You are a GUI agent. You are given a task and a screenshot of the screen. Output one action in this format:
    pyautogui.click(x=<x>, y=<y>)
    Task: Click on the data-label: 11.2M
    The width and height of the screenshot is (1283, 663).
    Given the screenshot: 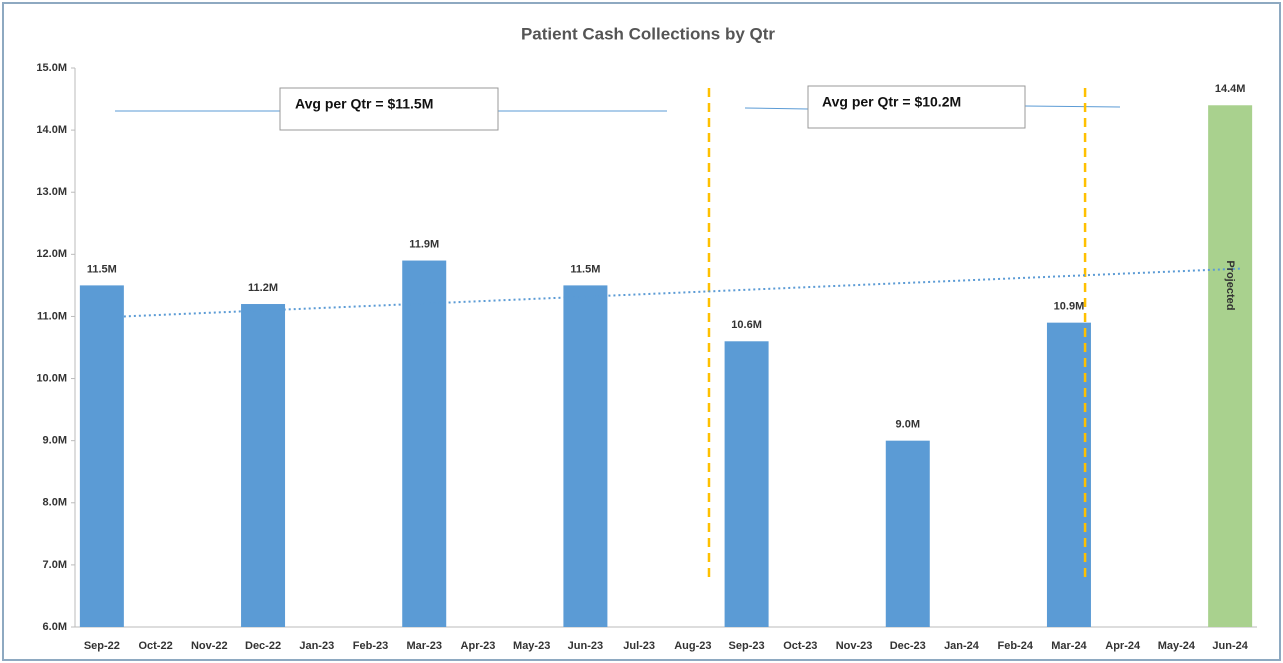 What is the action you would take?
    pyautogui.click(x=263, y=288)
    